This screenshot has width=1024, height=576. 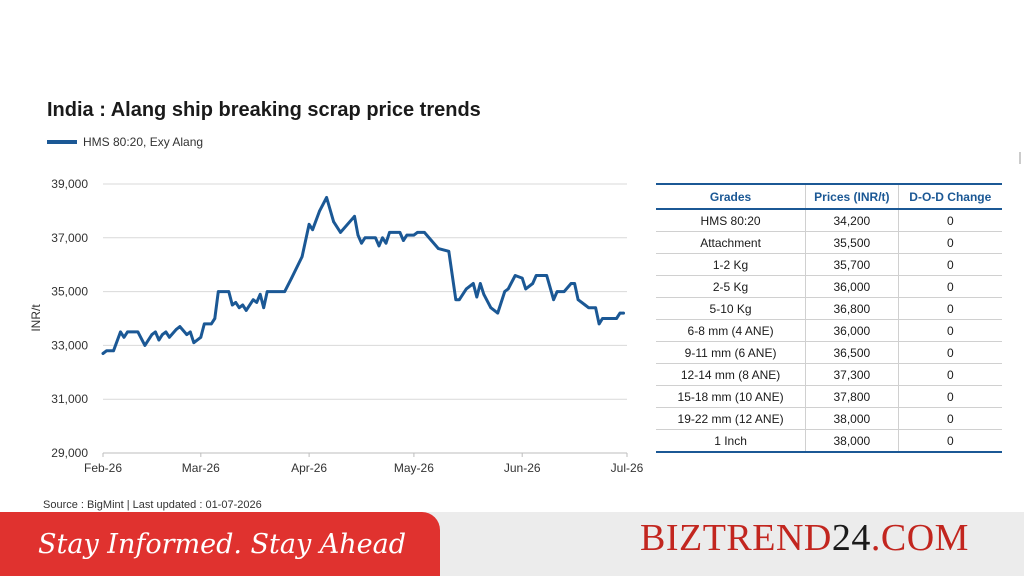 What do you see at coordinates (731, 220) in the screenshot?
I see `cell-grade: HMS 80:20` at bounding box center [731, 220].